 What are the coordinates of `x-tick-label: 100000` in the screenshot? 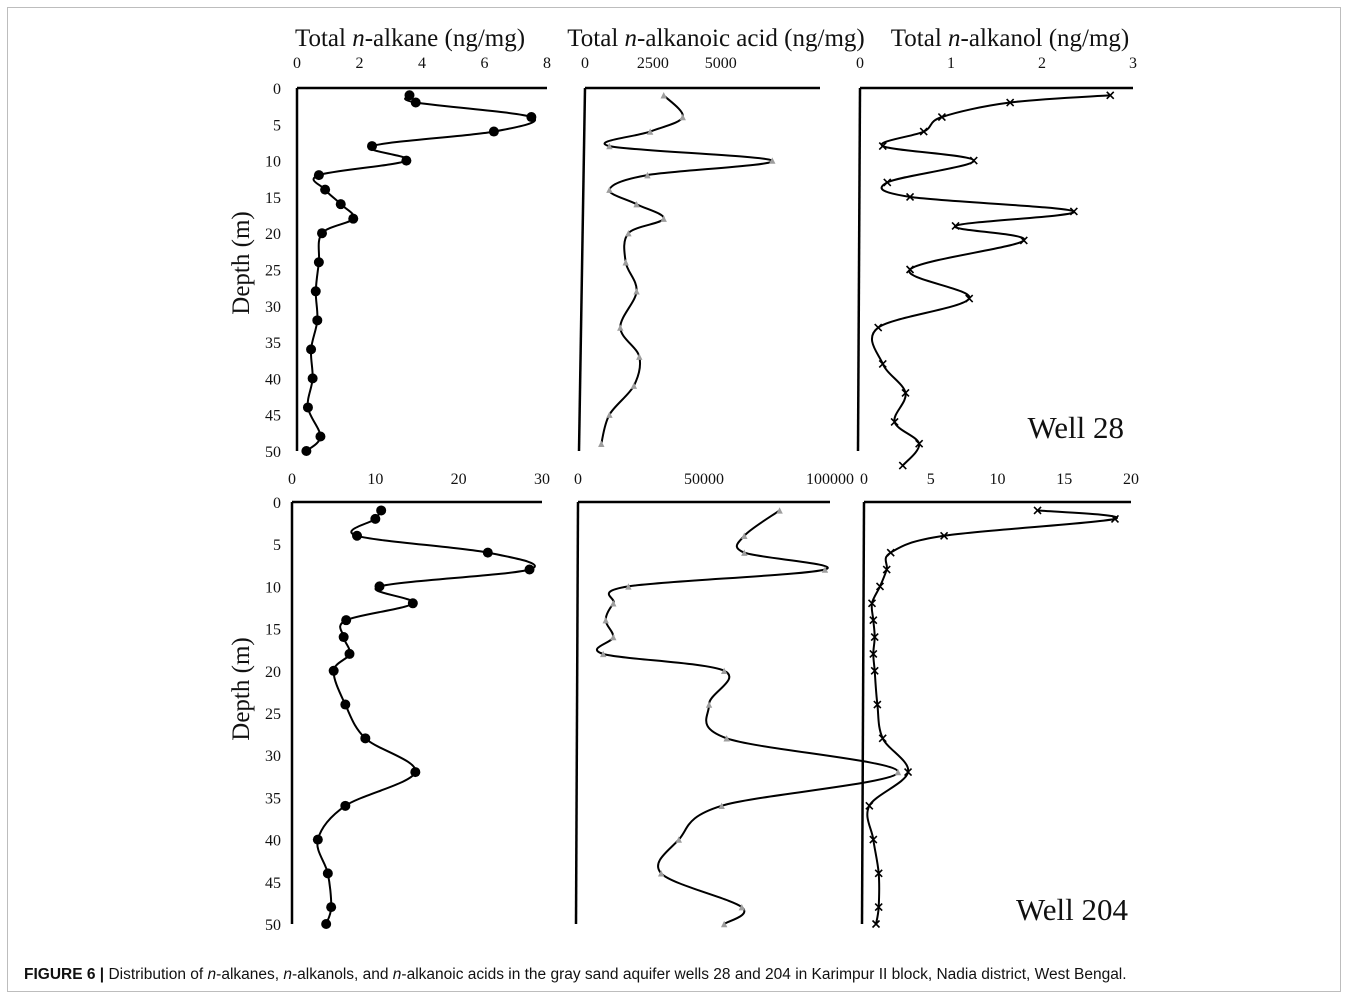 It's located at (830, 479).